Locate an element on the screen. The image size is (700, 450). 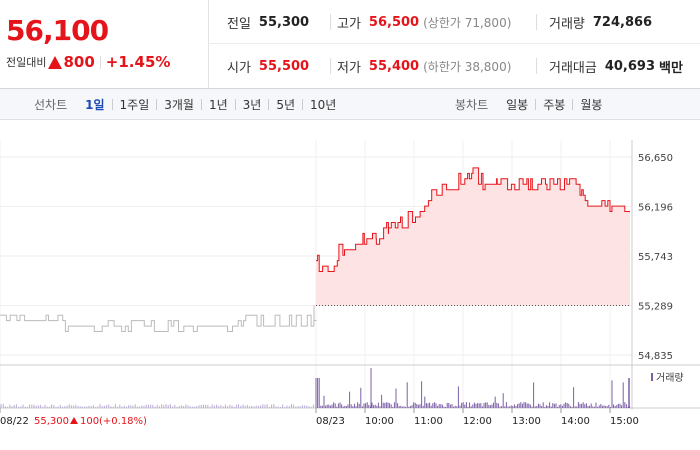
x-tick-label: 12:00 is located at coordinates (477, 421).